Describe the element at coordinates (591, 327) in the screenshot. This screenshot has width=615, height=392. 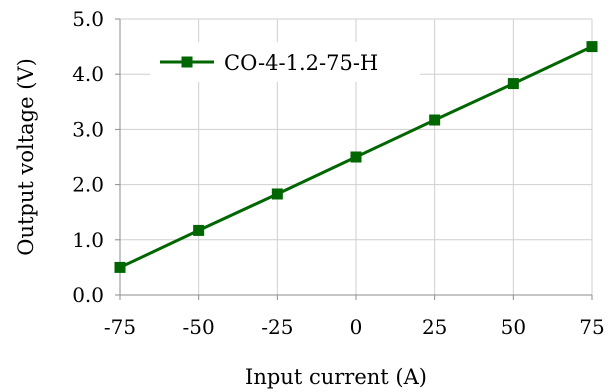
I see `x-tick-label: 75` at that location.